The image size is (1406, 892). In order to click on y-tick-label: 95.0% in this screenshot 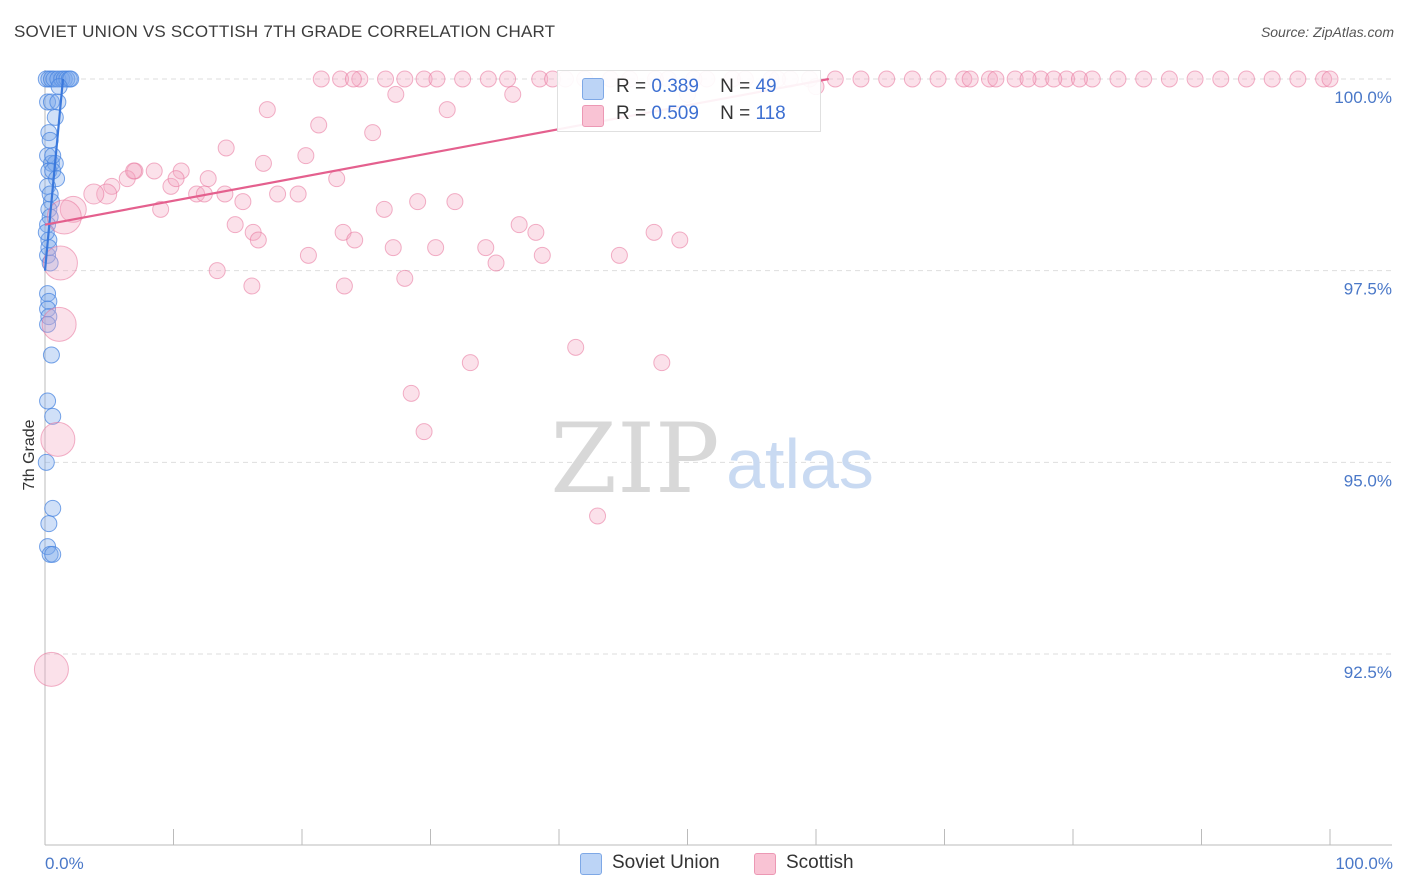, I will do `click(1368, 480)`.